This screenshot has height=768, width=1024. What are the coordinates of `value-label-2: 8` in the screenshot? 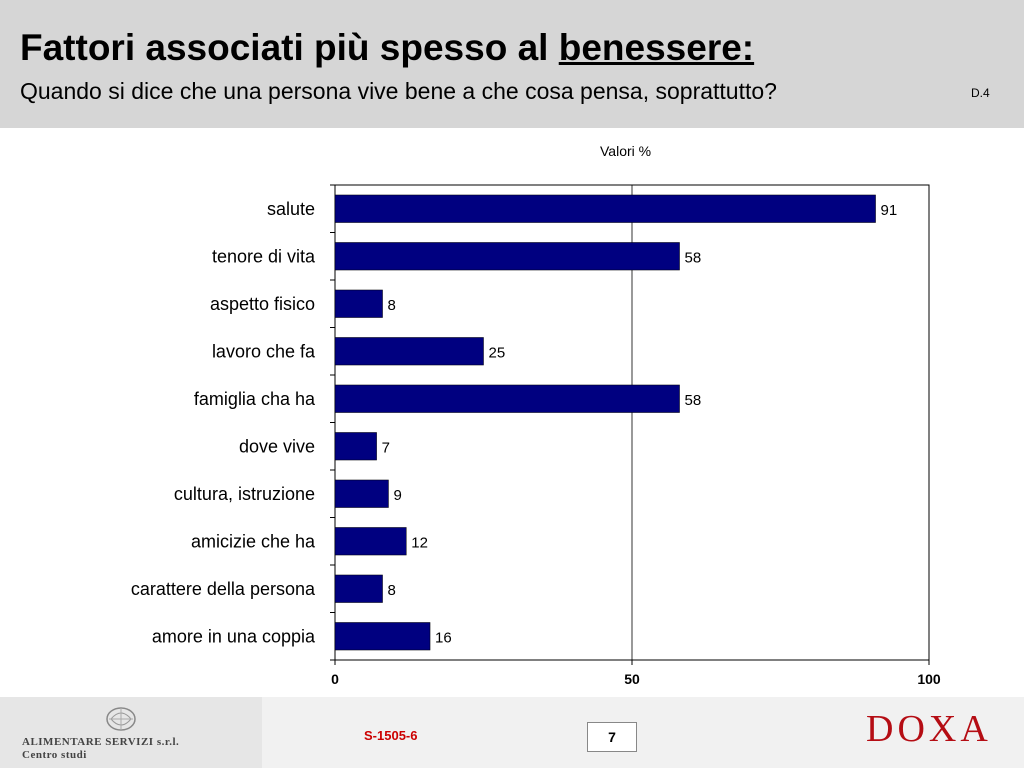 It's located at (392, 305).